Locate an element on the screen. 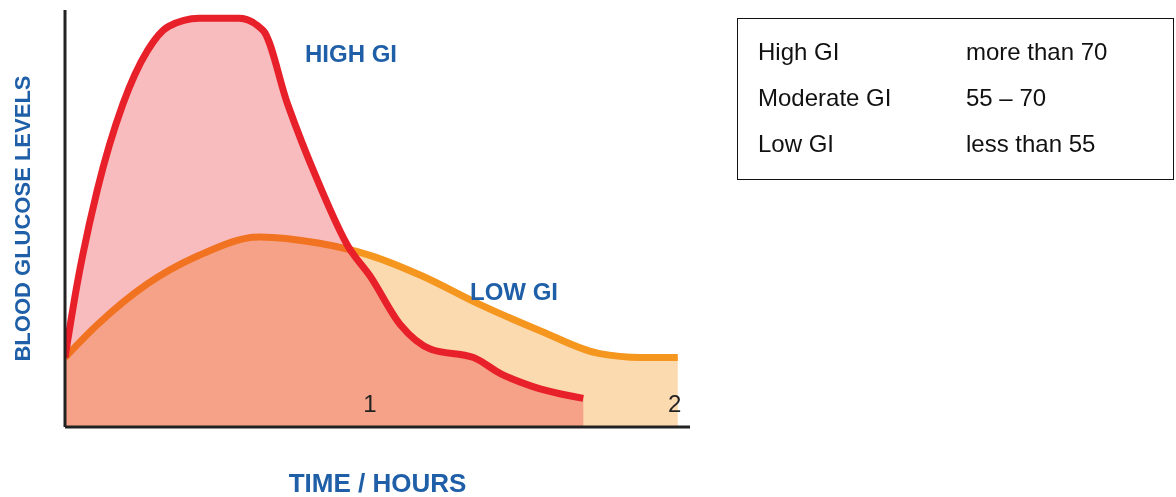  x-axis-title: TIME / HOURS is located at coordinates (377, 482).